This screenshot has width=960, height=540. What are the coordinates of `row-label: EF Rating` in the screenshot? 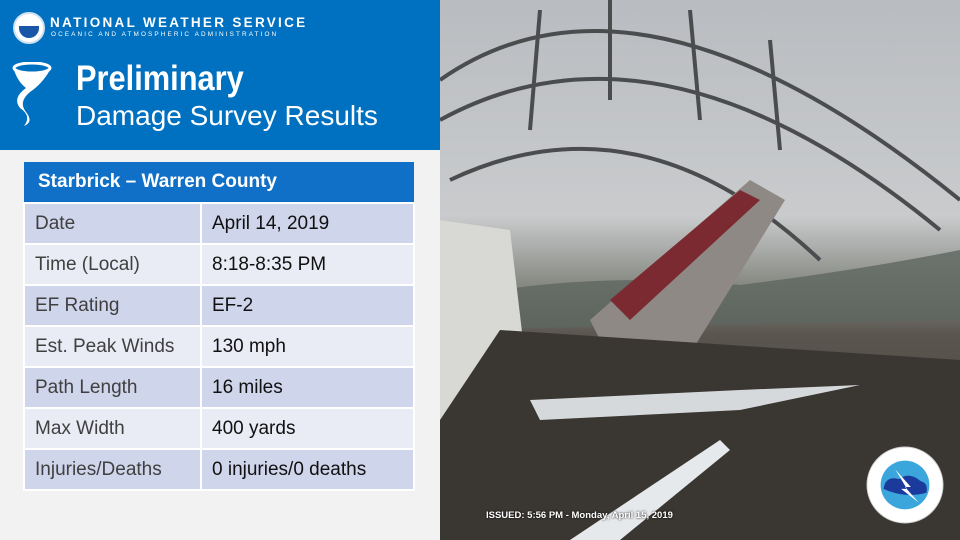 It's located at (112, 305).